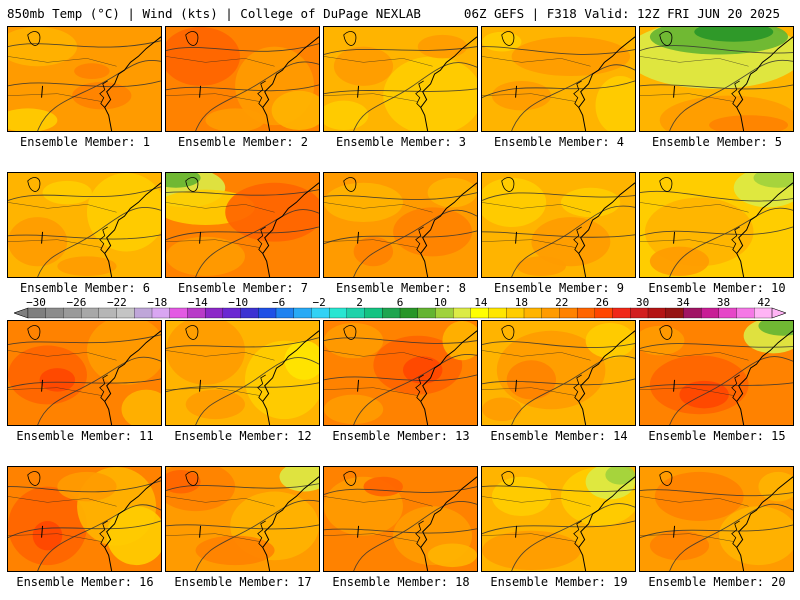 The width and height of the screenshot is (800, 600). Describe the element at coordinates (764, 302) in the screenshot. I see `colorbar-tick-label: 42` at that location.